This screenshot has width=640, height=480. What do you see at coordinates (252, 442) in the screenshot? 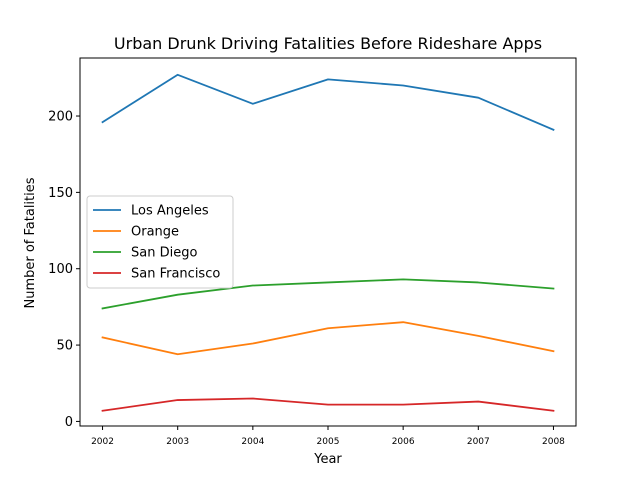
I see `x-tick-label: 2004` at bounding box center [252, 442].